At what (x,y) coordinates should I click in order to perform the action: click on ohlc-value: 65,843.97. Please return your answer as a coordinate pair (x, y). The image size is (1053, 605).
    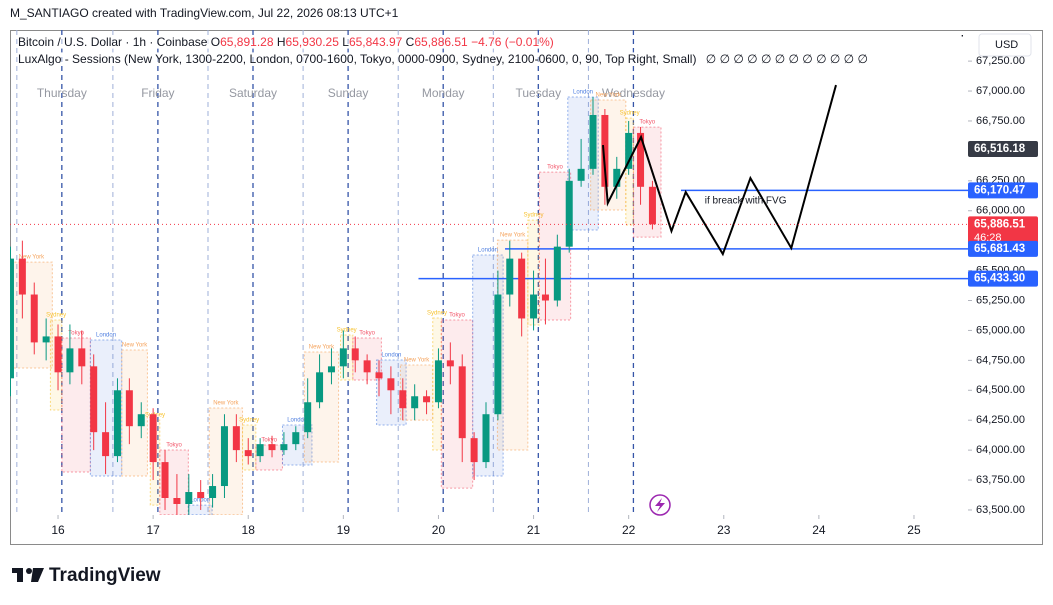
    Looking at the image, I should click on (375, 42).